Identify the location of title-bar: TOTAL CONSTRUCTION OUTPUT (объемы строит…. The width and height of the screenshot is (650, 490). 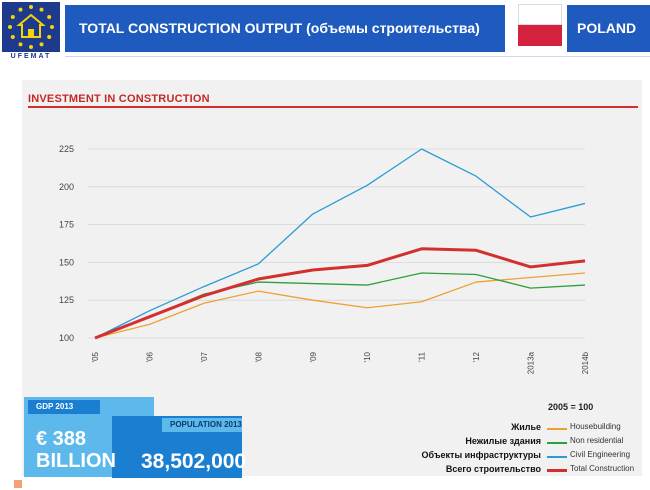
(285, 28).